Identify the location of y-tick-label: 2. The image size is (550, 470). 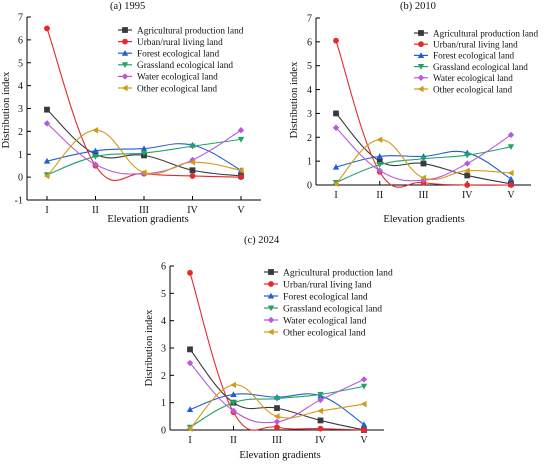
(309, 138).